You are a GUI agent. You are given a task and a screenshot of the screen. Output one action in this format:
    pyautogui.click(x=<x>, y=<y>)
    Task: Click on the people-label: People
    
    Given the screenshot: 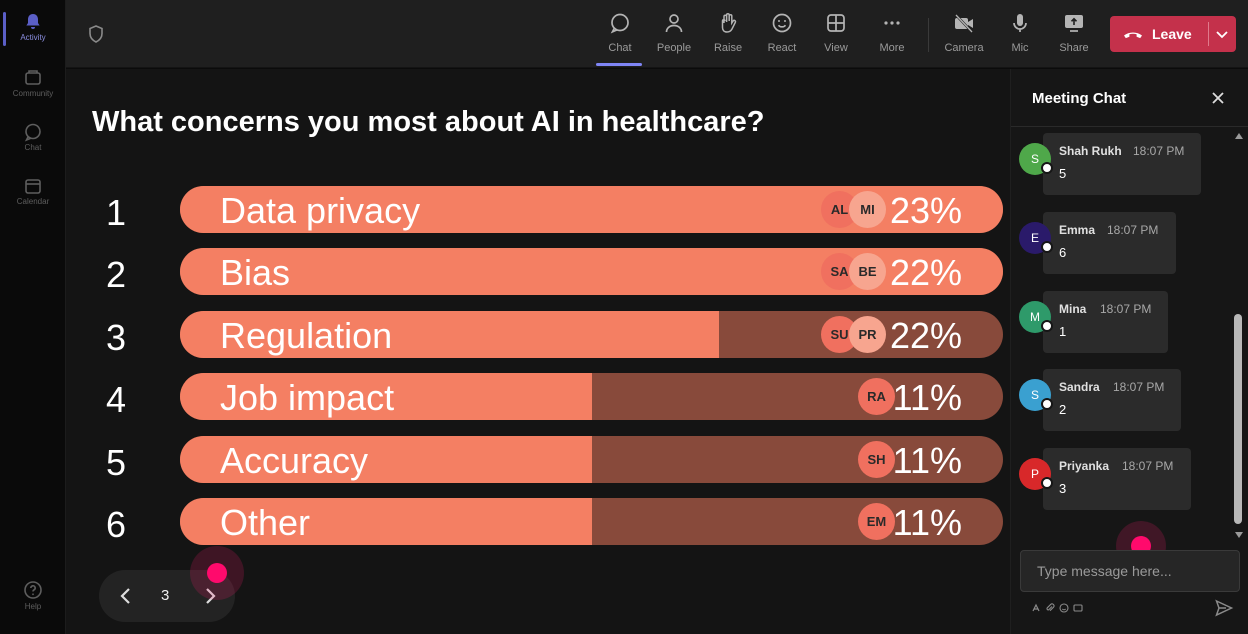 What is the action you would take?
    pyautogui.click(x=674, y=48)
    